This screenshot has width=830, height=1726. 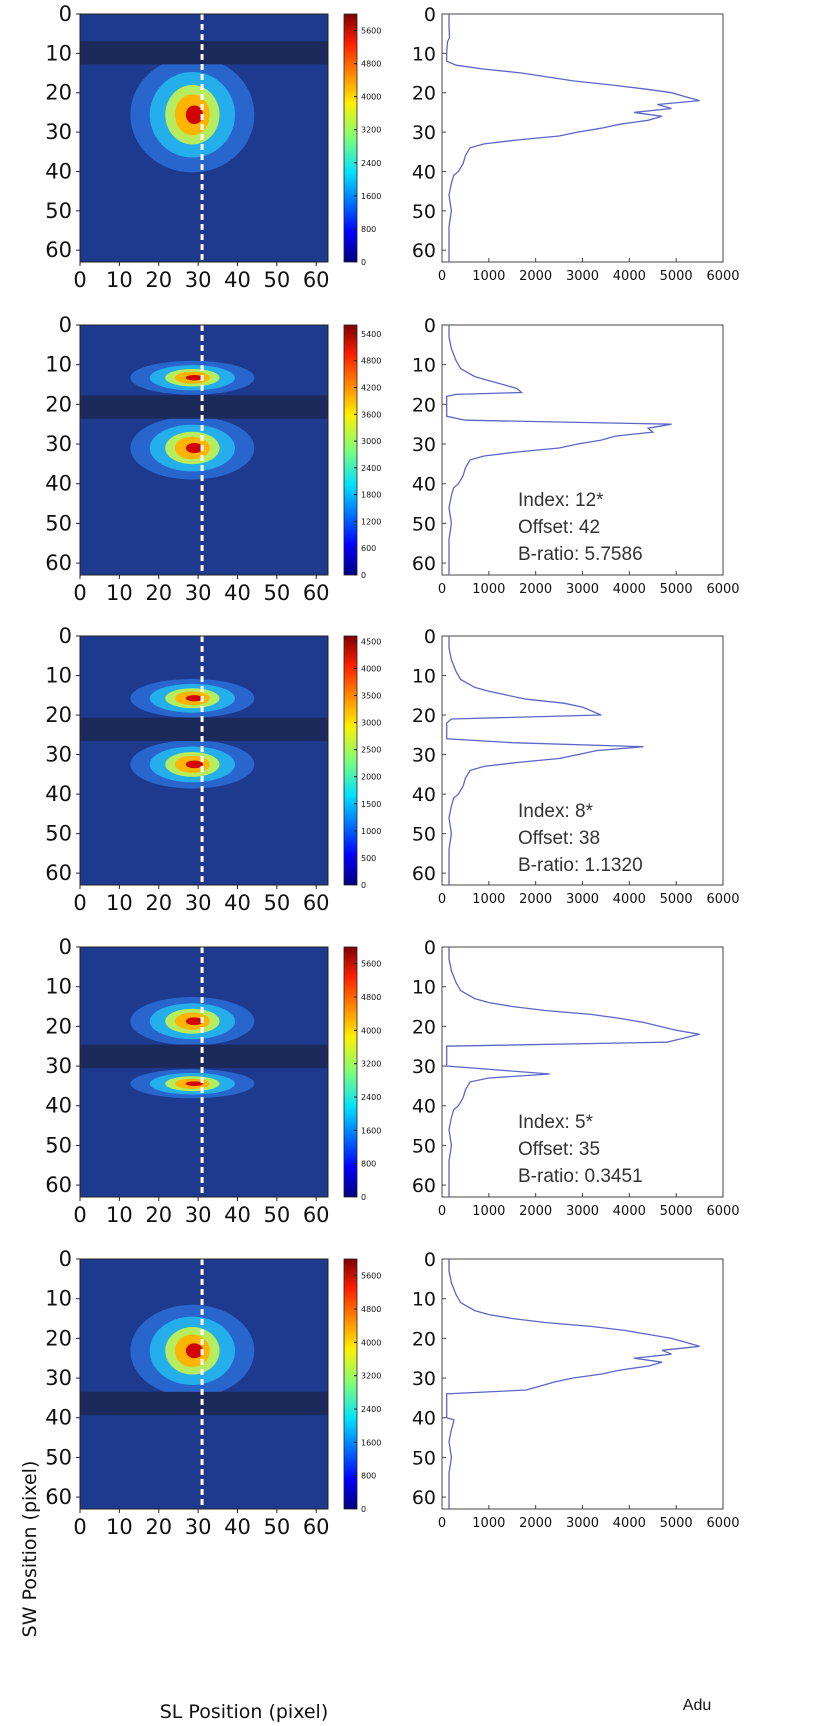 I want to click on profile-annotation: Index: 5*, so click(x=556, y=1122).